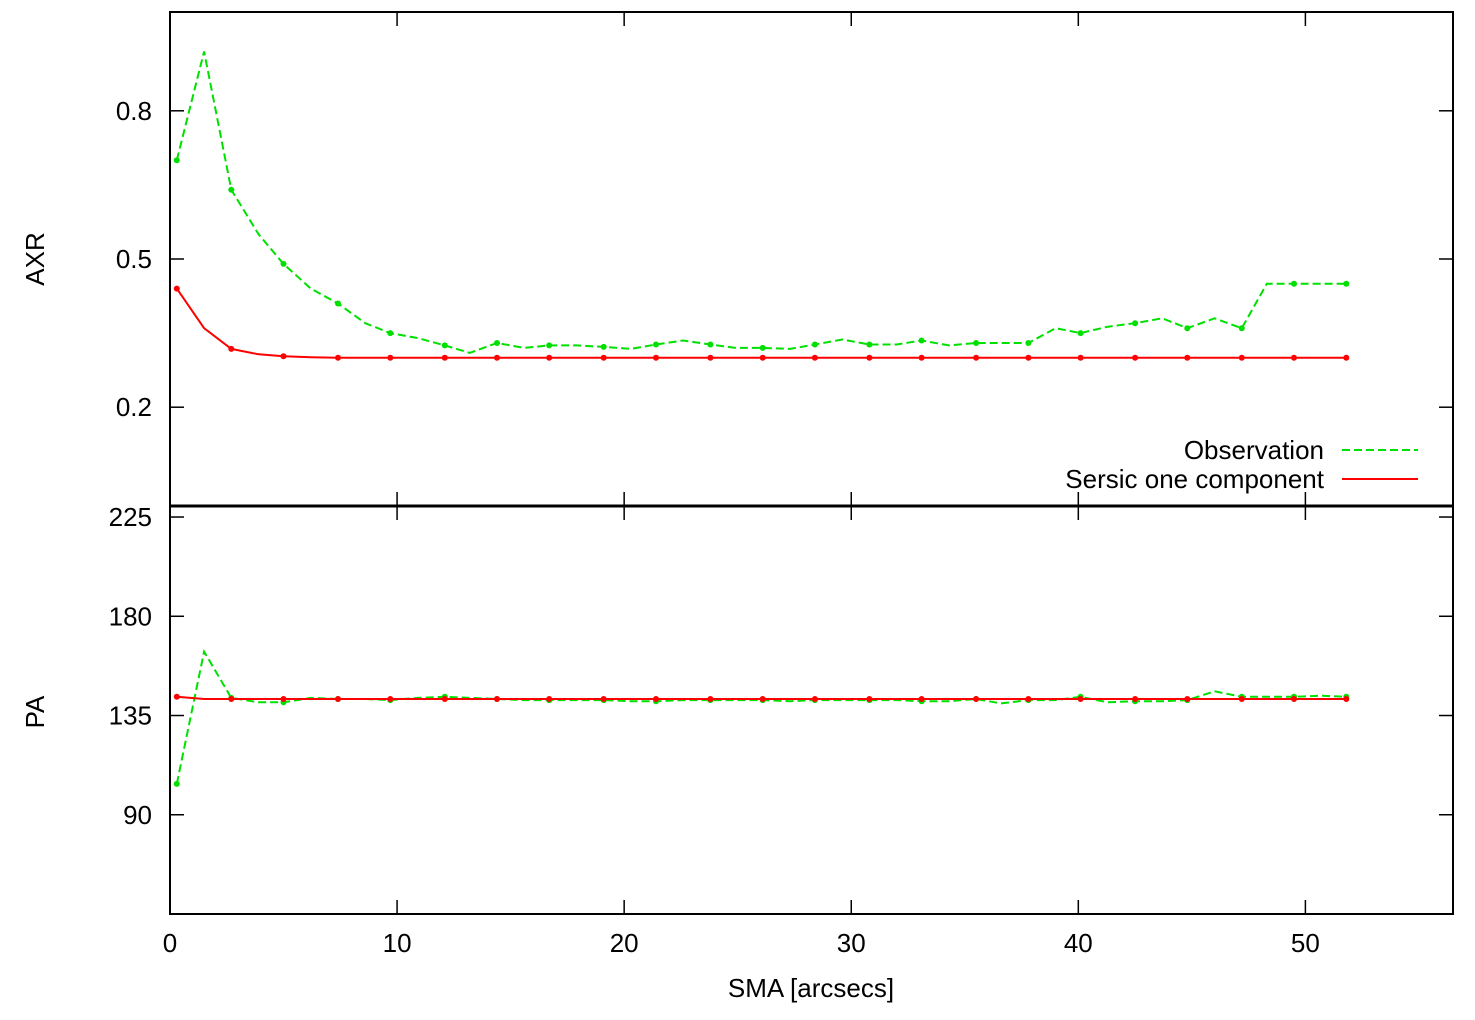 The width and height of the screenshot is (1475, 1020). I want to click on bottom-ytick-label: 225, so click(130, 517).